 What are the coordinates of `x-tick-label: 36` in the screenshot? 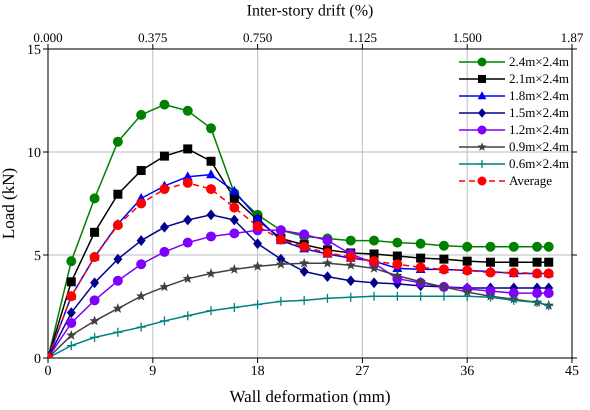 It's located at (467, 371).